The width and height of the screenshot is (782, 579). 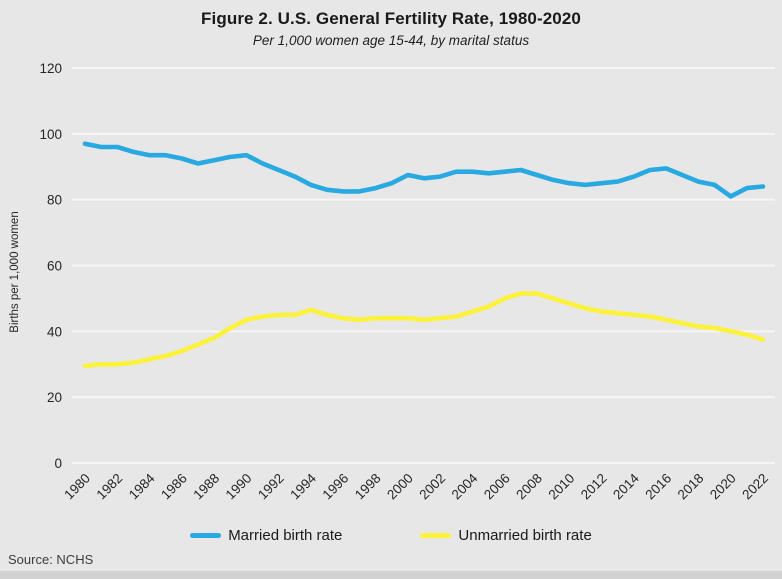 I want to click on svg-text: 2020, so click(x=723, y=487).